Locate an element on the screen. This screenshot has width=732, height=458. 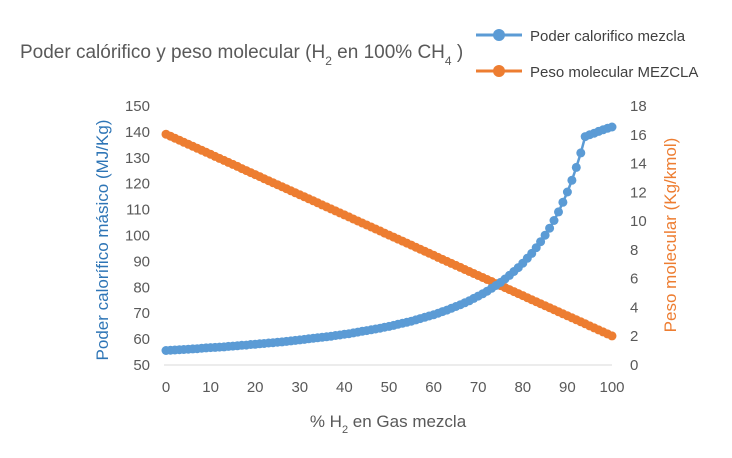
x-tick-label: 20 is located at coordinates (255, 387).